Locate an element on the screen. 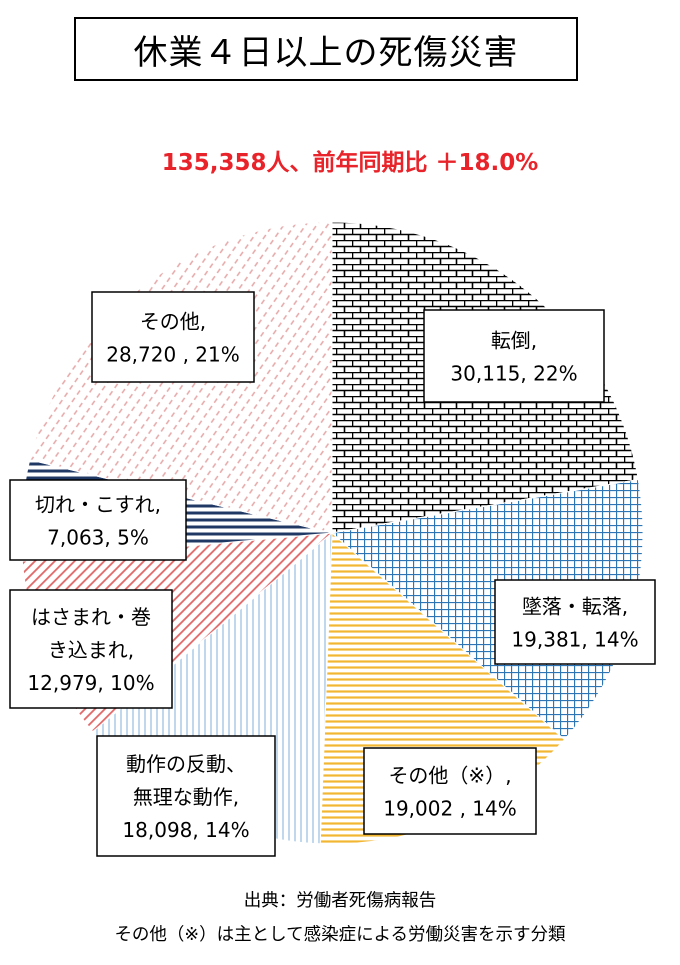 The width and height of the screenshot is (680, 965). slice-label-text: 12,979, 10% is located at coordinates (90, 683).